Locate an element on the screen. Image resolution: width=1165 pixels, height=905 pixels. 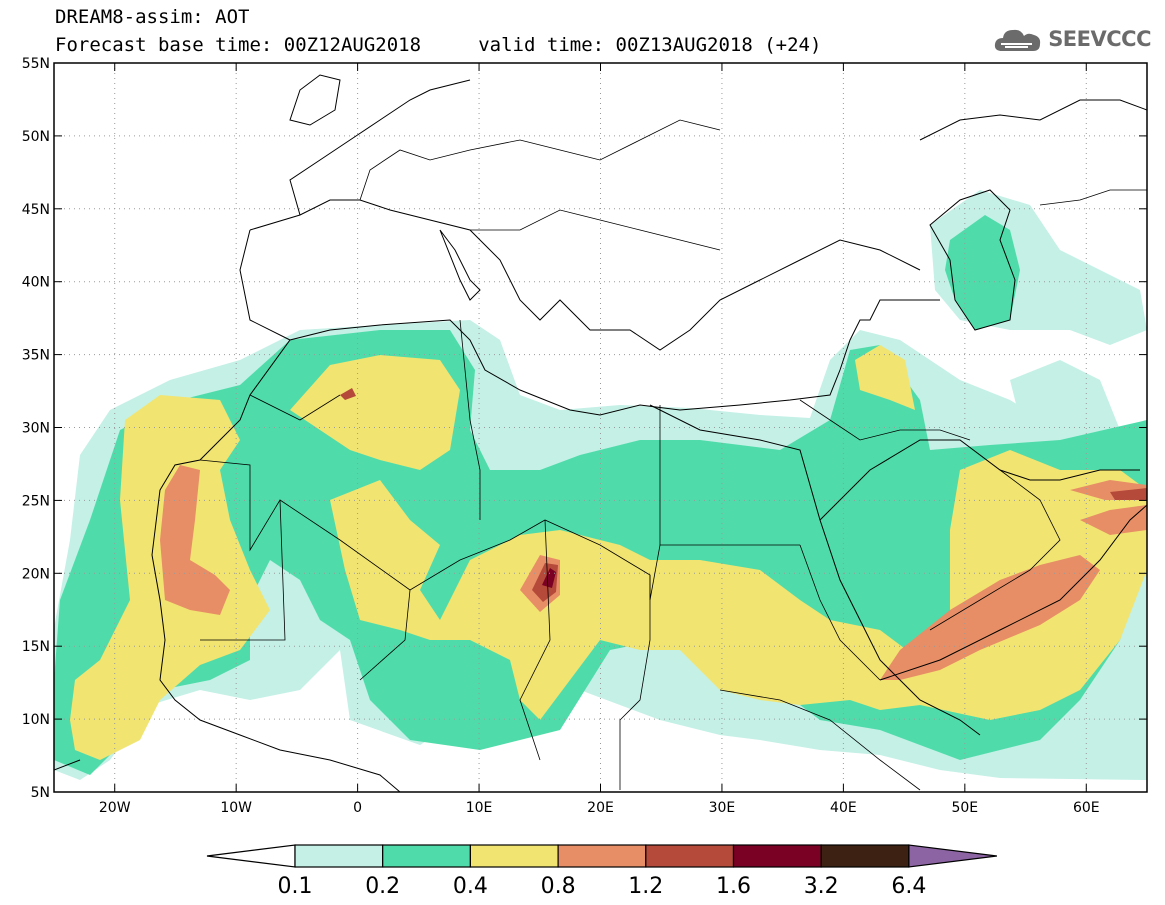
colorbar-label: 0.8 is located at coordinates (558, 886).